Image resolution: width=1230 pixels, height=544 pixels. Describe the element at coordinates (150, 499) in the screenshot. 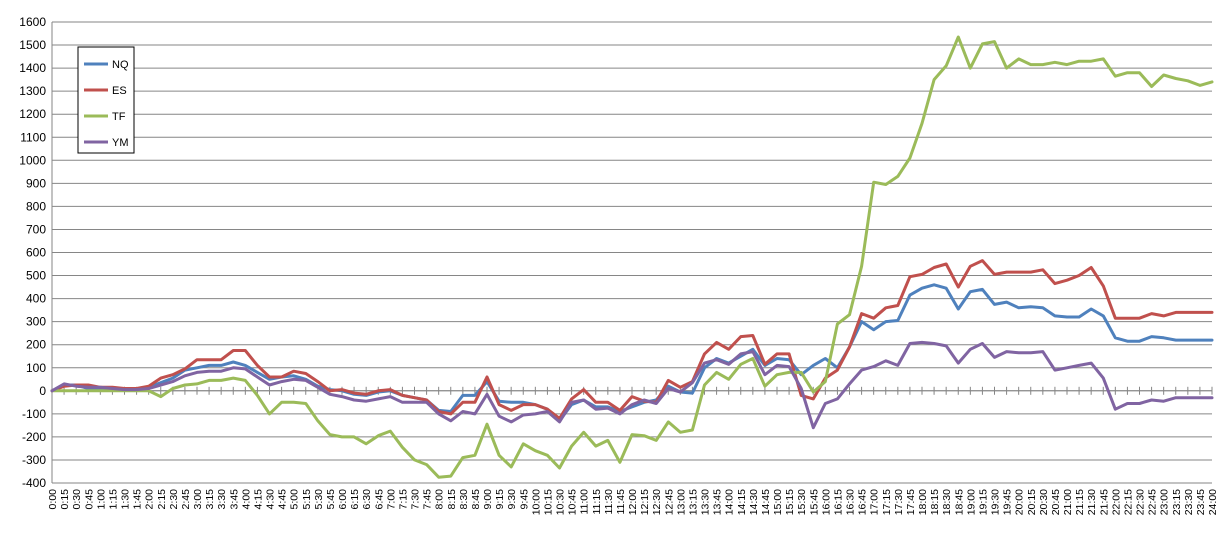

I see `x-tick-label: 2:00` at that location.